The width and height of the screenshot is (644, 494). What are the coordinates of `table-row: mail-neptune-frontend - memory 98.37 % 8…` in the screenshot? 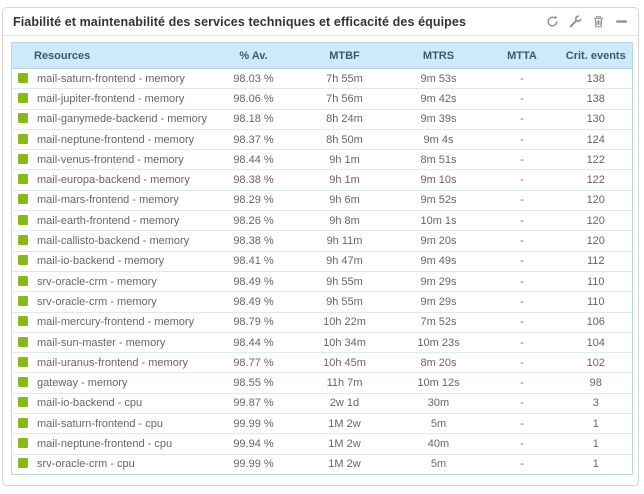 It's located at (322, 139).